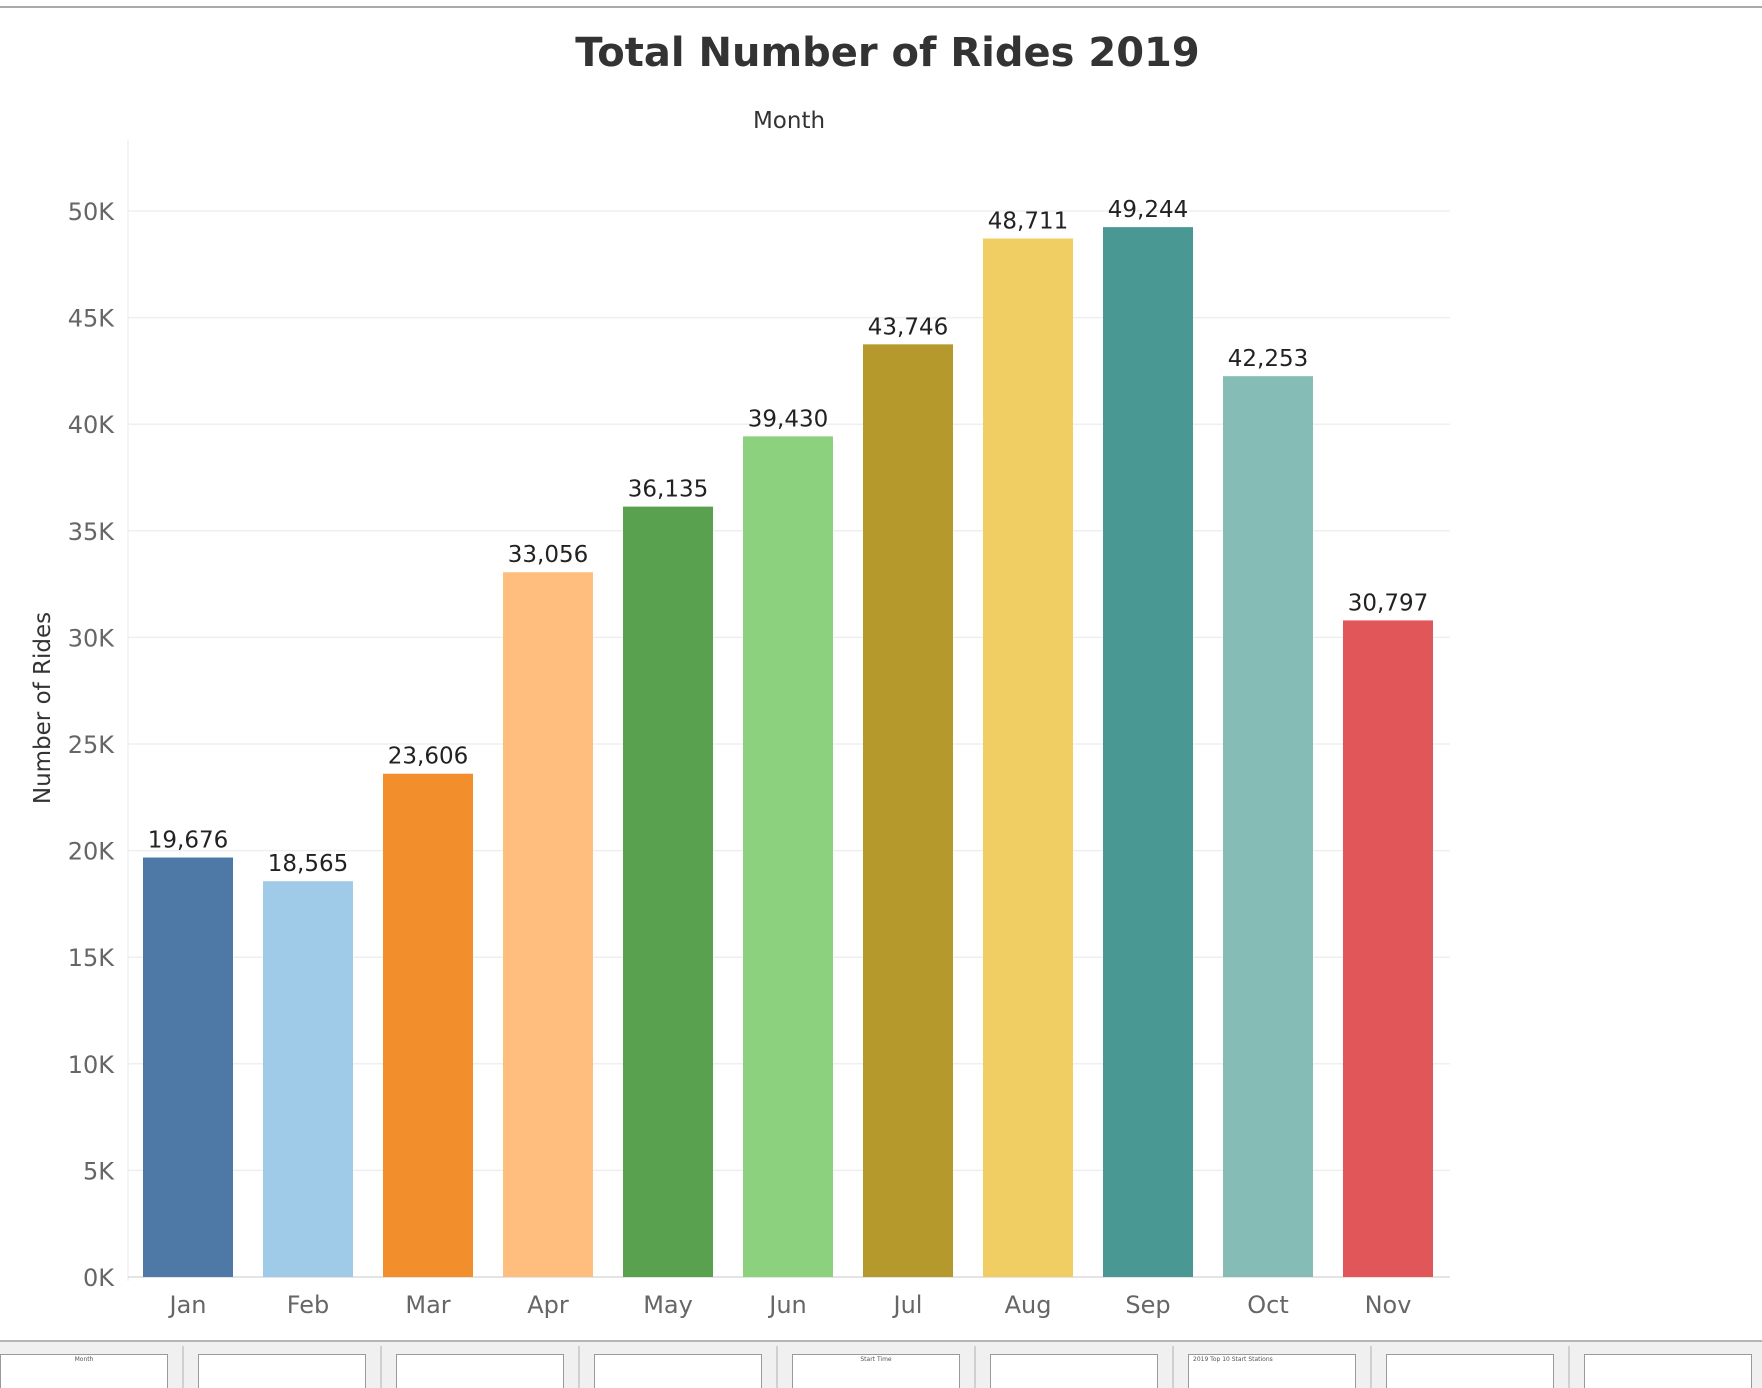 This screenshot has width=1762, height=1388. I want to click on data-label-nov: 30,797, so click(1388, 603).